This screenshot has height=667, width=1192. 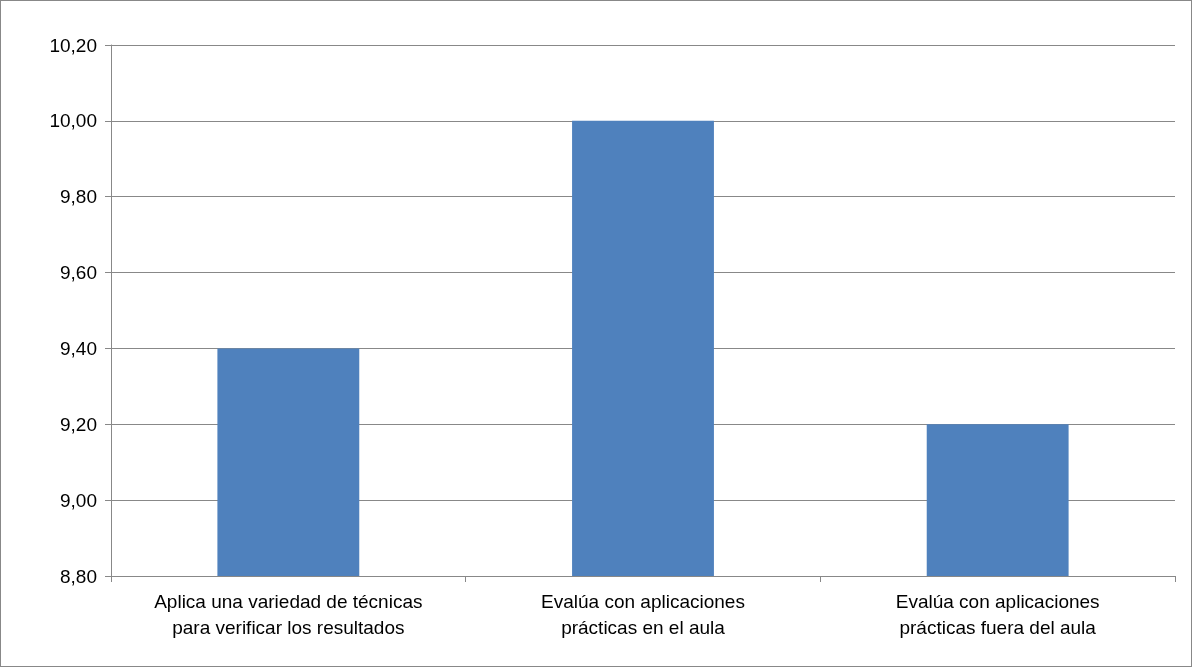 What do you see at coordinates (73, 45) in the screenshot?
I see `y-tick-label: 10,20` at bounding box center [73, 45].